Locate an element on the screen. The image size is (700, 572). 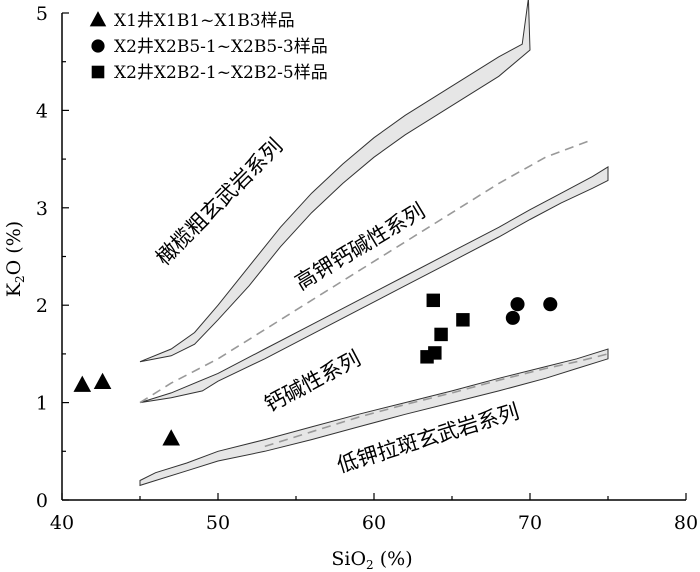
legend-marker-circle is located at coordinates (98, 46).